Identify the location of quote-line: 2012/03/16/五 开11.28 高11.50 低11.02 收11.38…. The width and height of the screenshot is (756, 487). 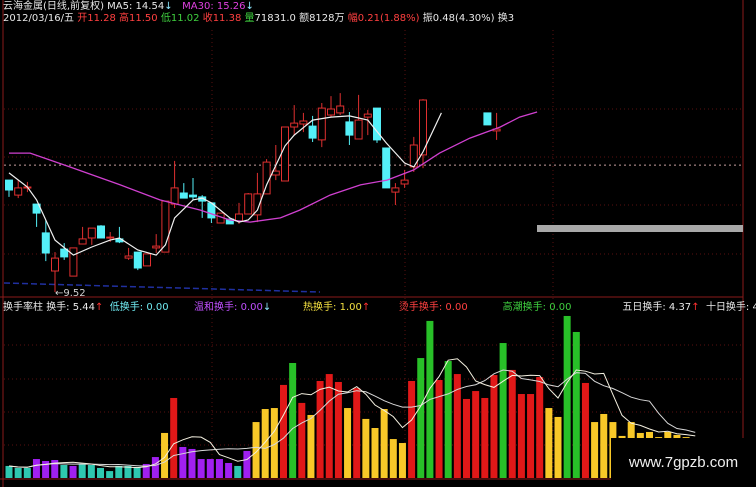
(258, 19).